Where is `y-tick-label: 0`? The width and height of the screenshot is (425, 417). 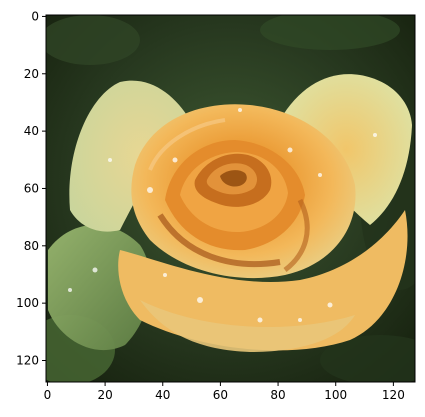
y-tick-label: 0 is located at coordinates (35, 16).